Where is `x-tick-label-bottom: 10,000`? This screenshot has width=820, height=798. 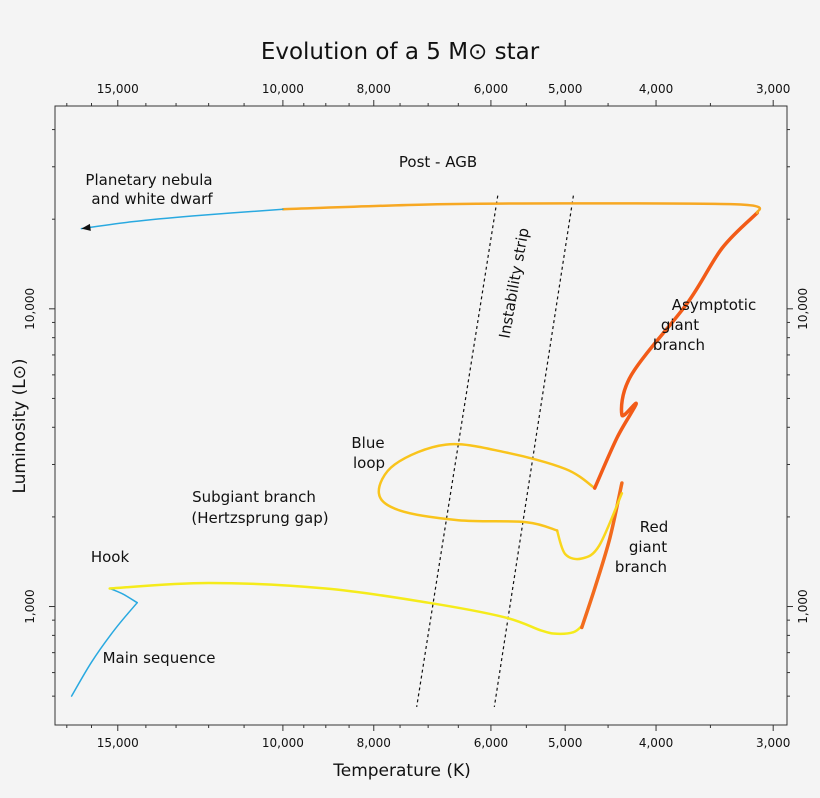 x-tick-label-bottom: 10,000 is located at coordinates (283, 743).